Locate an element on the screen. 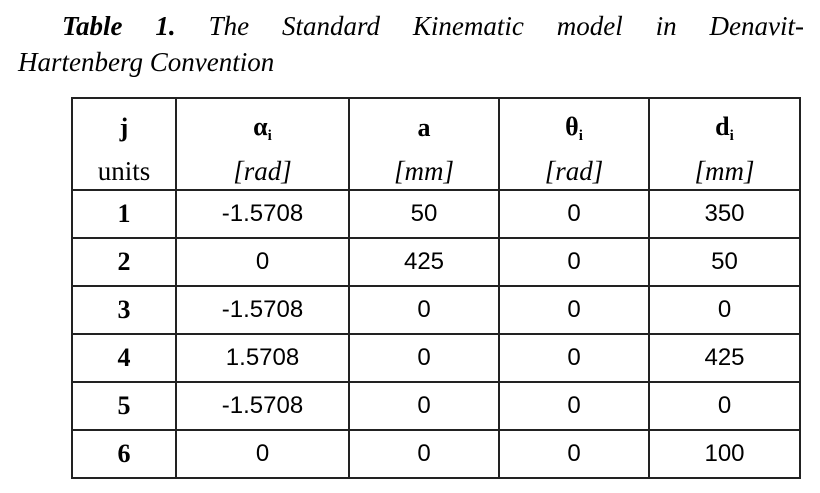  cell-j: 1 is located at coordinates (124, 214).